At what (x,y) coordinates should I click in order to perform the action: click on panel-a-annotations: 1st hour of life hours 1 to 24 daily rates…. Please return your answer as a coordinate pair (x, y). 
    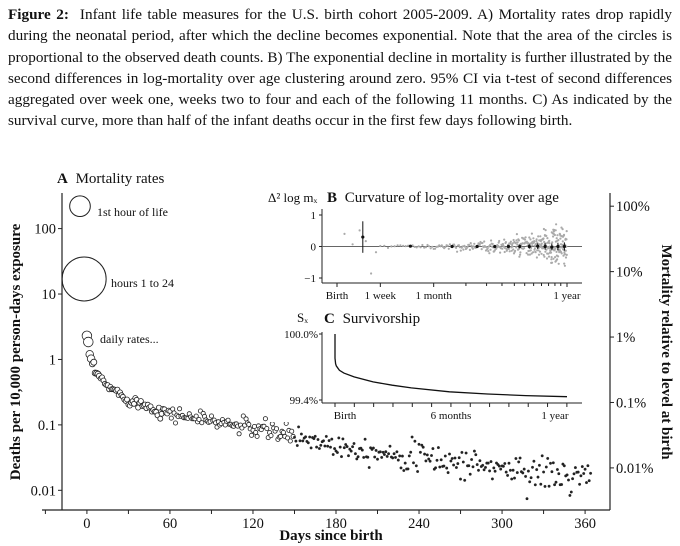
    Looking at the image, I should click on (117, 270).